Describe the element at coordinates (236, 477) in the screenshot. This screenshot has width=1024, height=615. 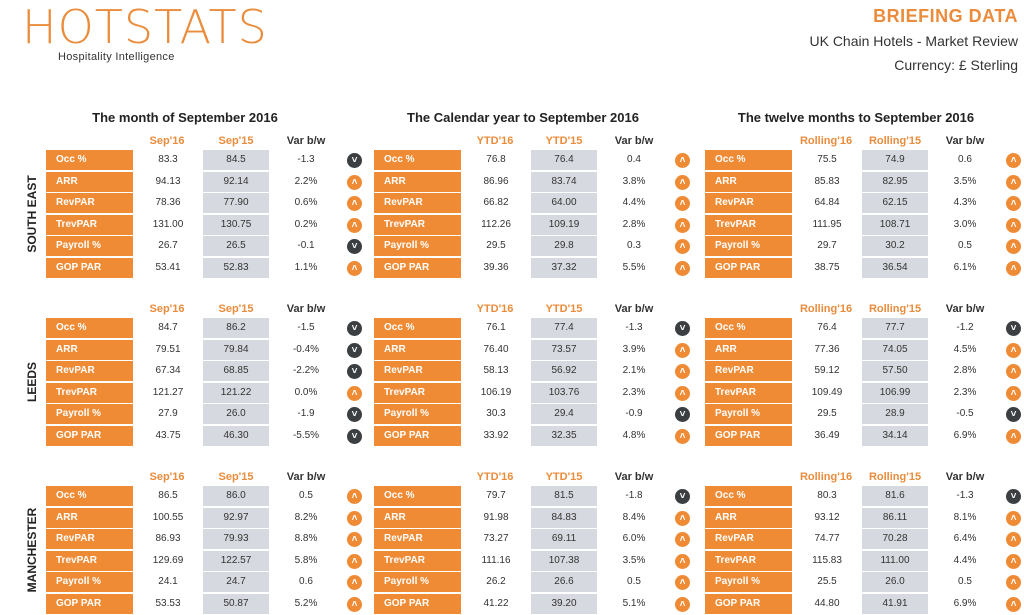
I see `column-header: Sep'15` at that location.